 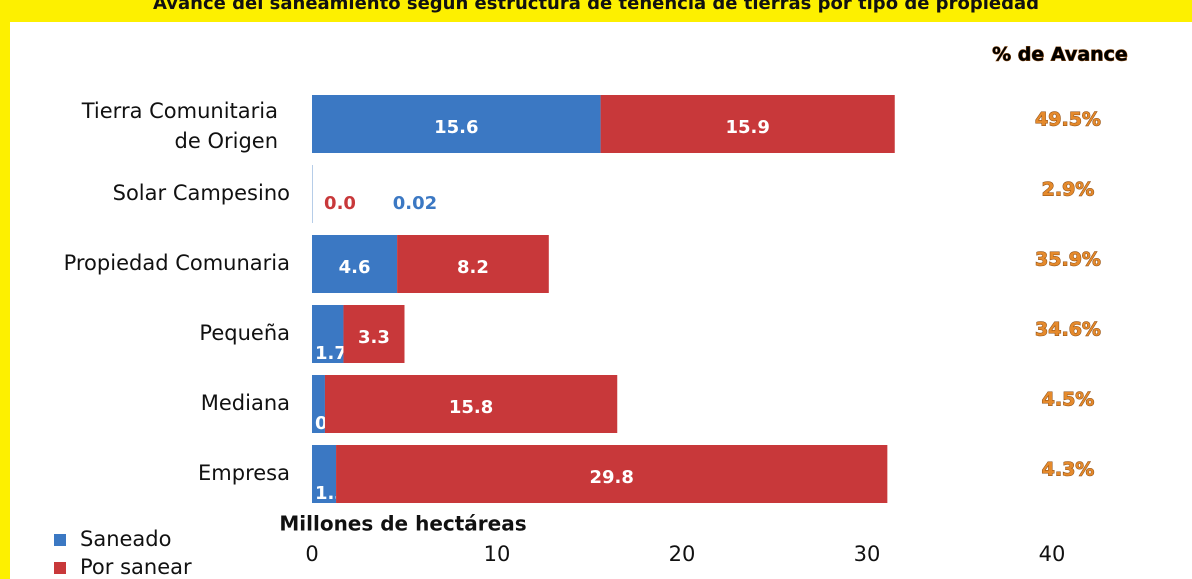 What do you see at coordinates (245, 403) in the screenshot?
I see `category-label: Mediana` at bounding box center [245, 403].